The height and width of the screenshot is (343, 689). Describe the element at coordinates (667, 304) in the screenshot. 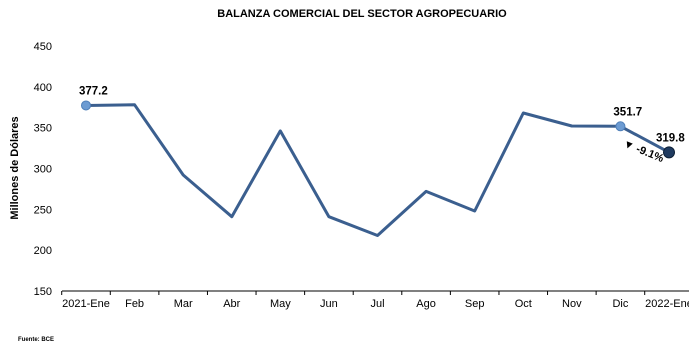

I see `x-tick-label: 2022-Ene` at that location.